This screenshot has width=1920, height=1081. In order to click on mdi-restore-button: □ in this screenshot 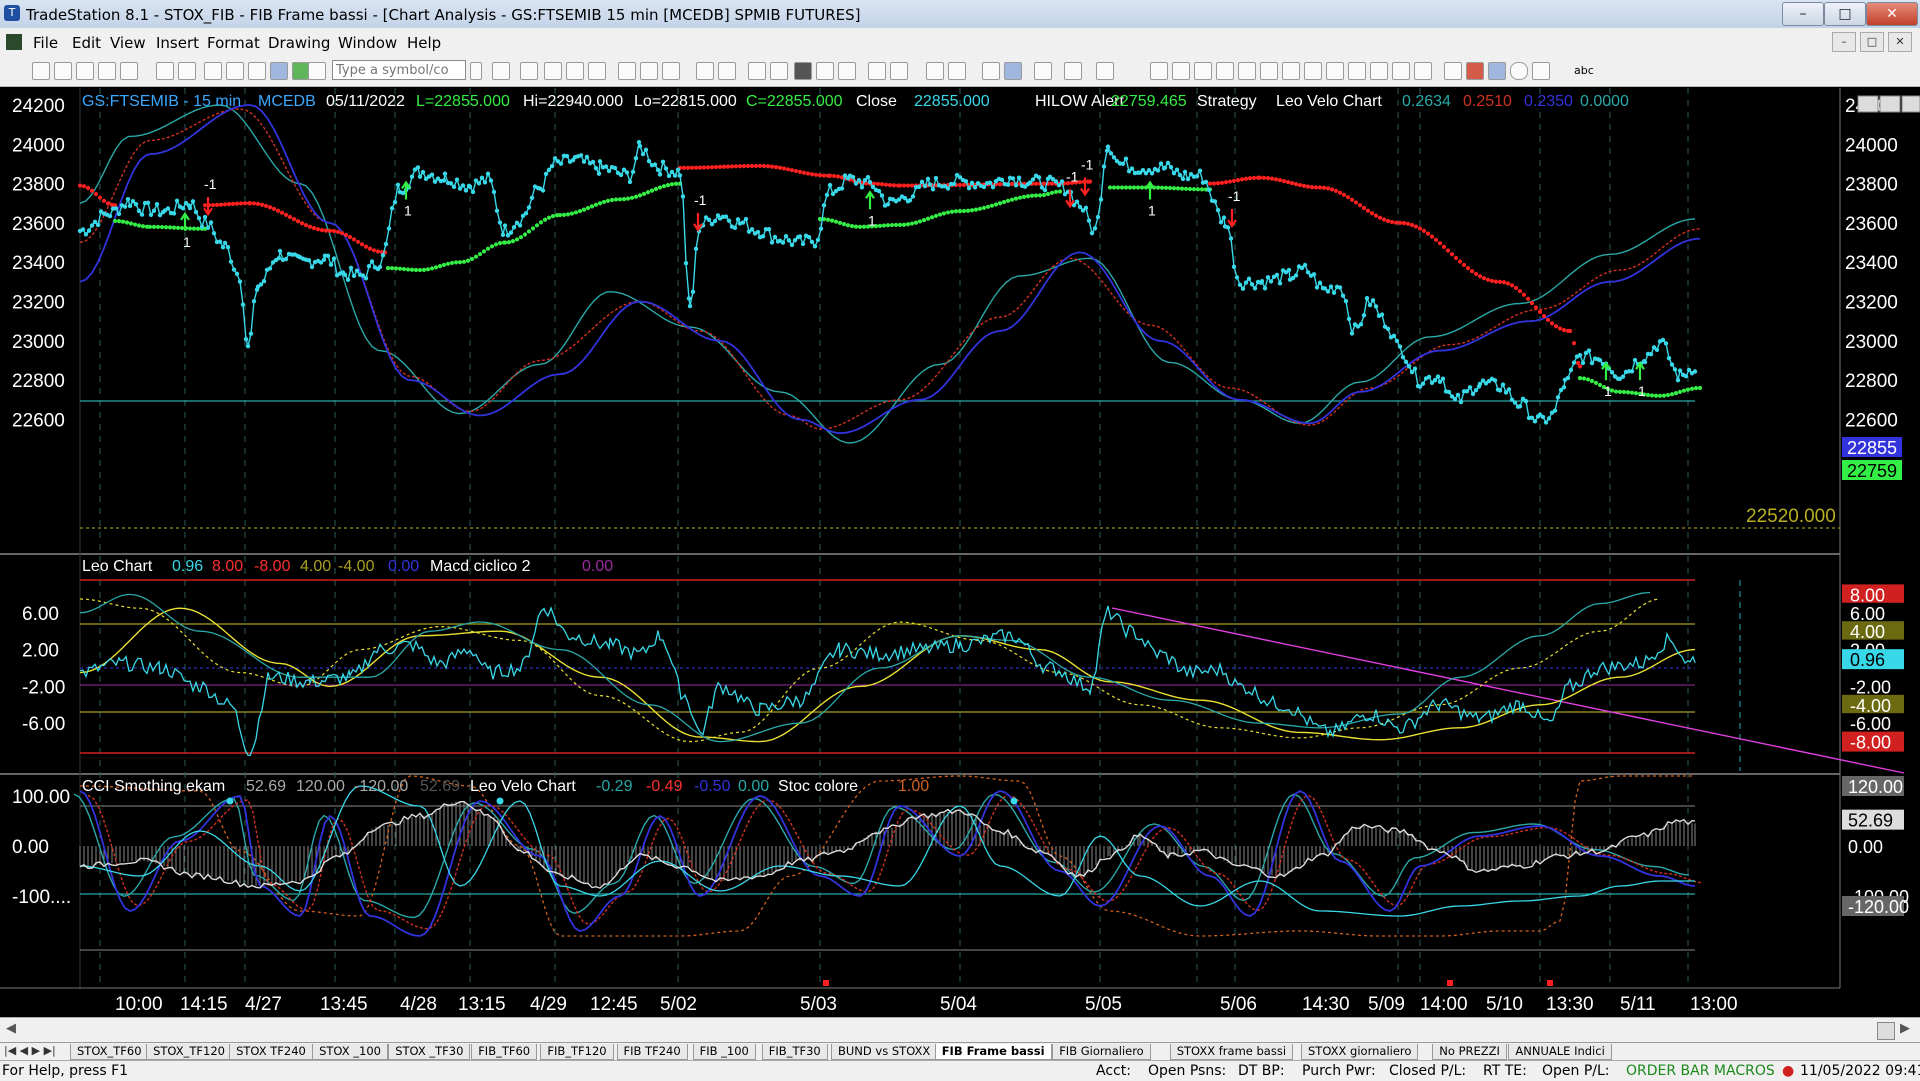, I will do `click(1872, 42)`.